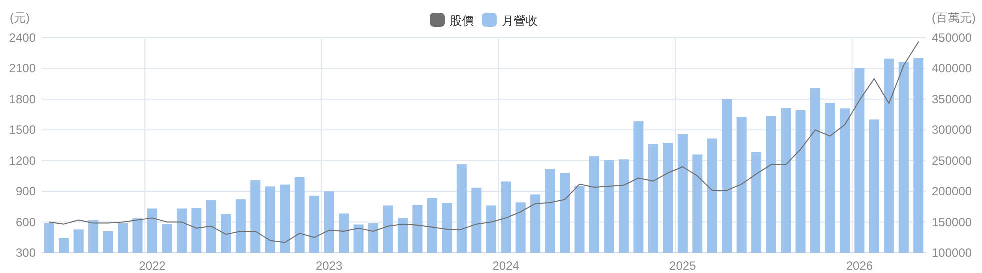 This screenshot has width=982, height=273. What do you see at coordinates (952, 191) in the screenshot?
I see `y2-tick-label: 200000` at bounding box center [952, 191].